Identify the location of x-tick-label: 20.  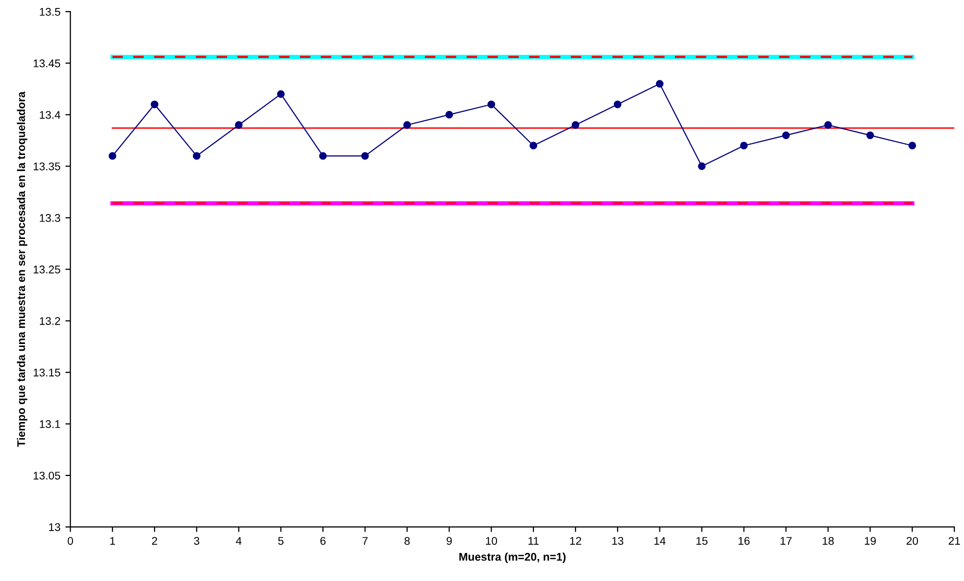
(912, 540).